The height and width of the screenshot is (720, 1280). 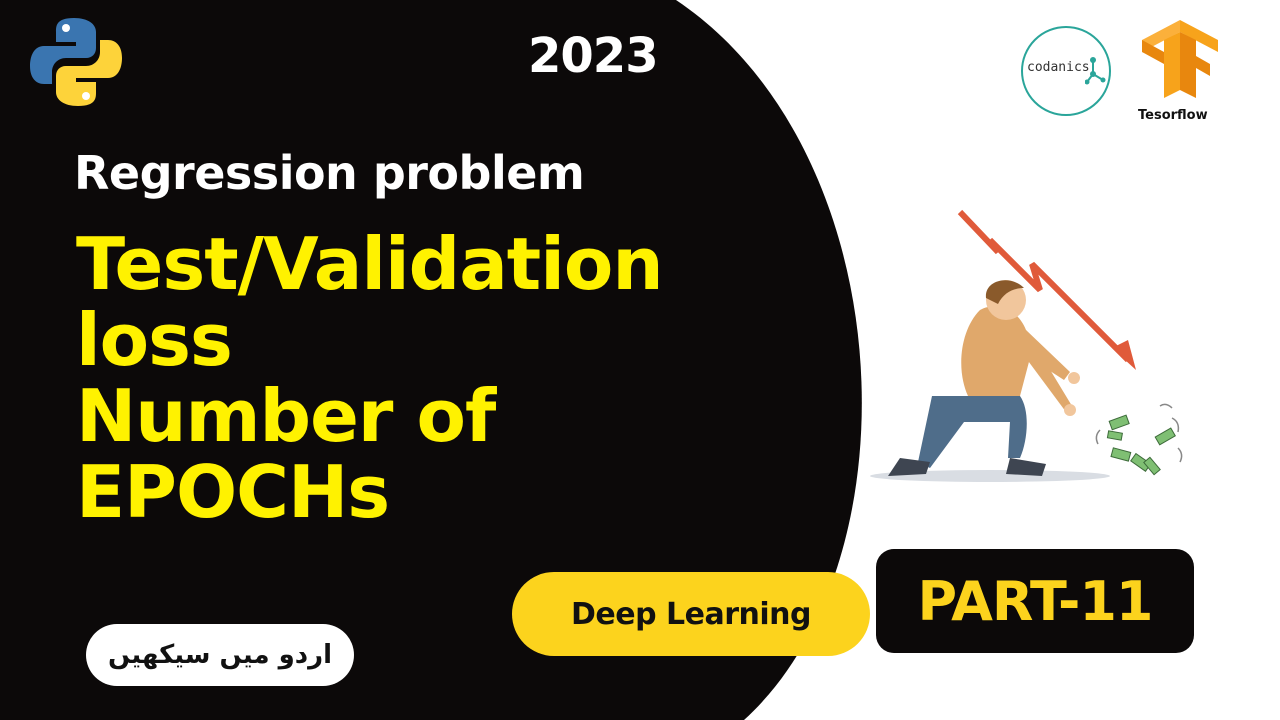 What do you see at coordinates (1058, 67) in the screenshot?
I see `codanics-logo-text: codanics` at bounding box center [1058, 67].